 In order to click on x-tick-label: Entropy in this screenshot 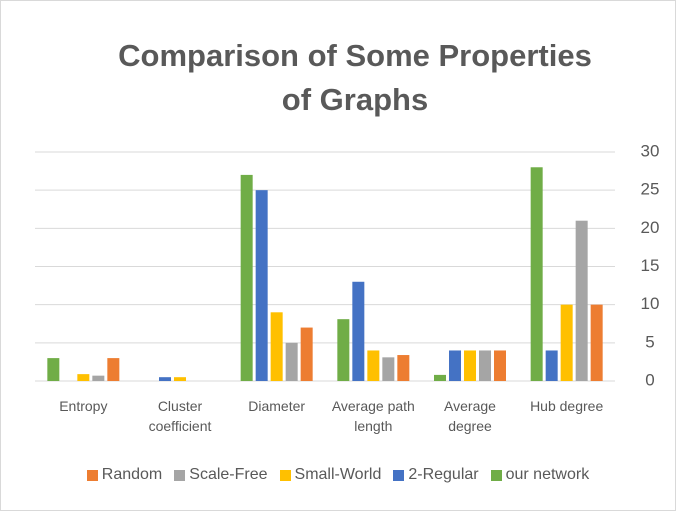, I will do `click(83, 406)`.